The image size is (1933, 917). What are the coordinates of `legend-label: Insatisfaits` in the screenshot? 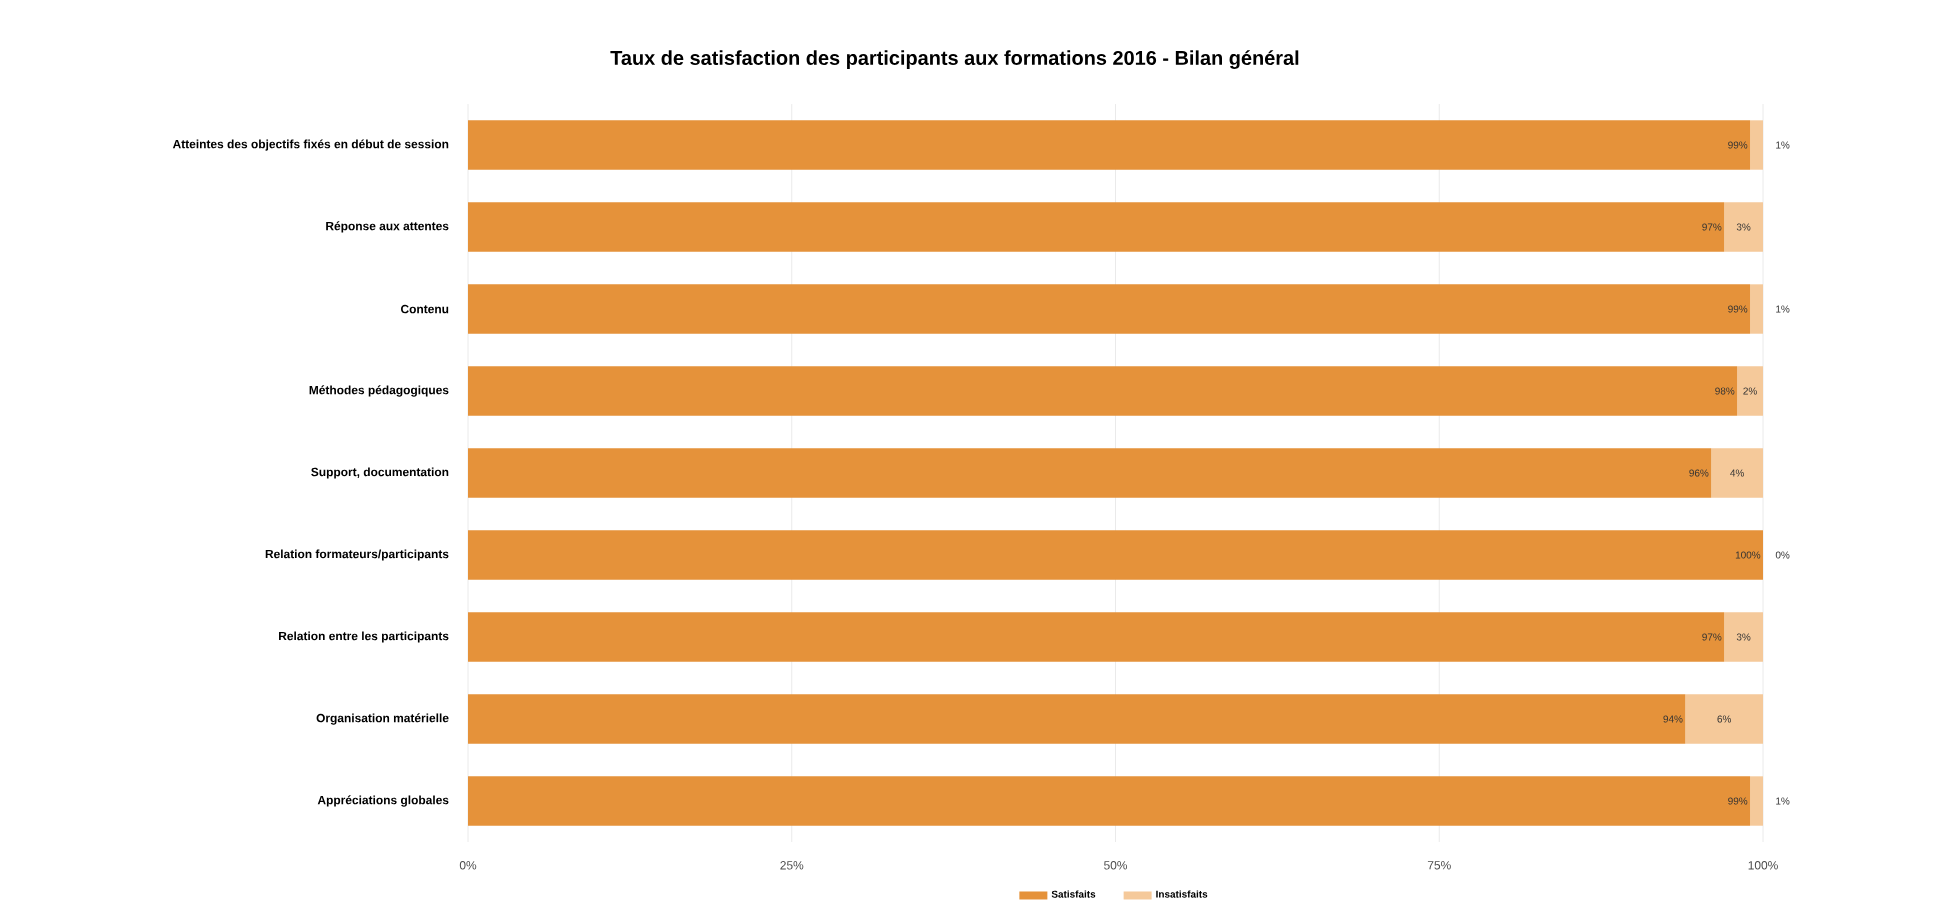 It's located at (1182, 894).